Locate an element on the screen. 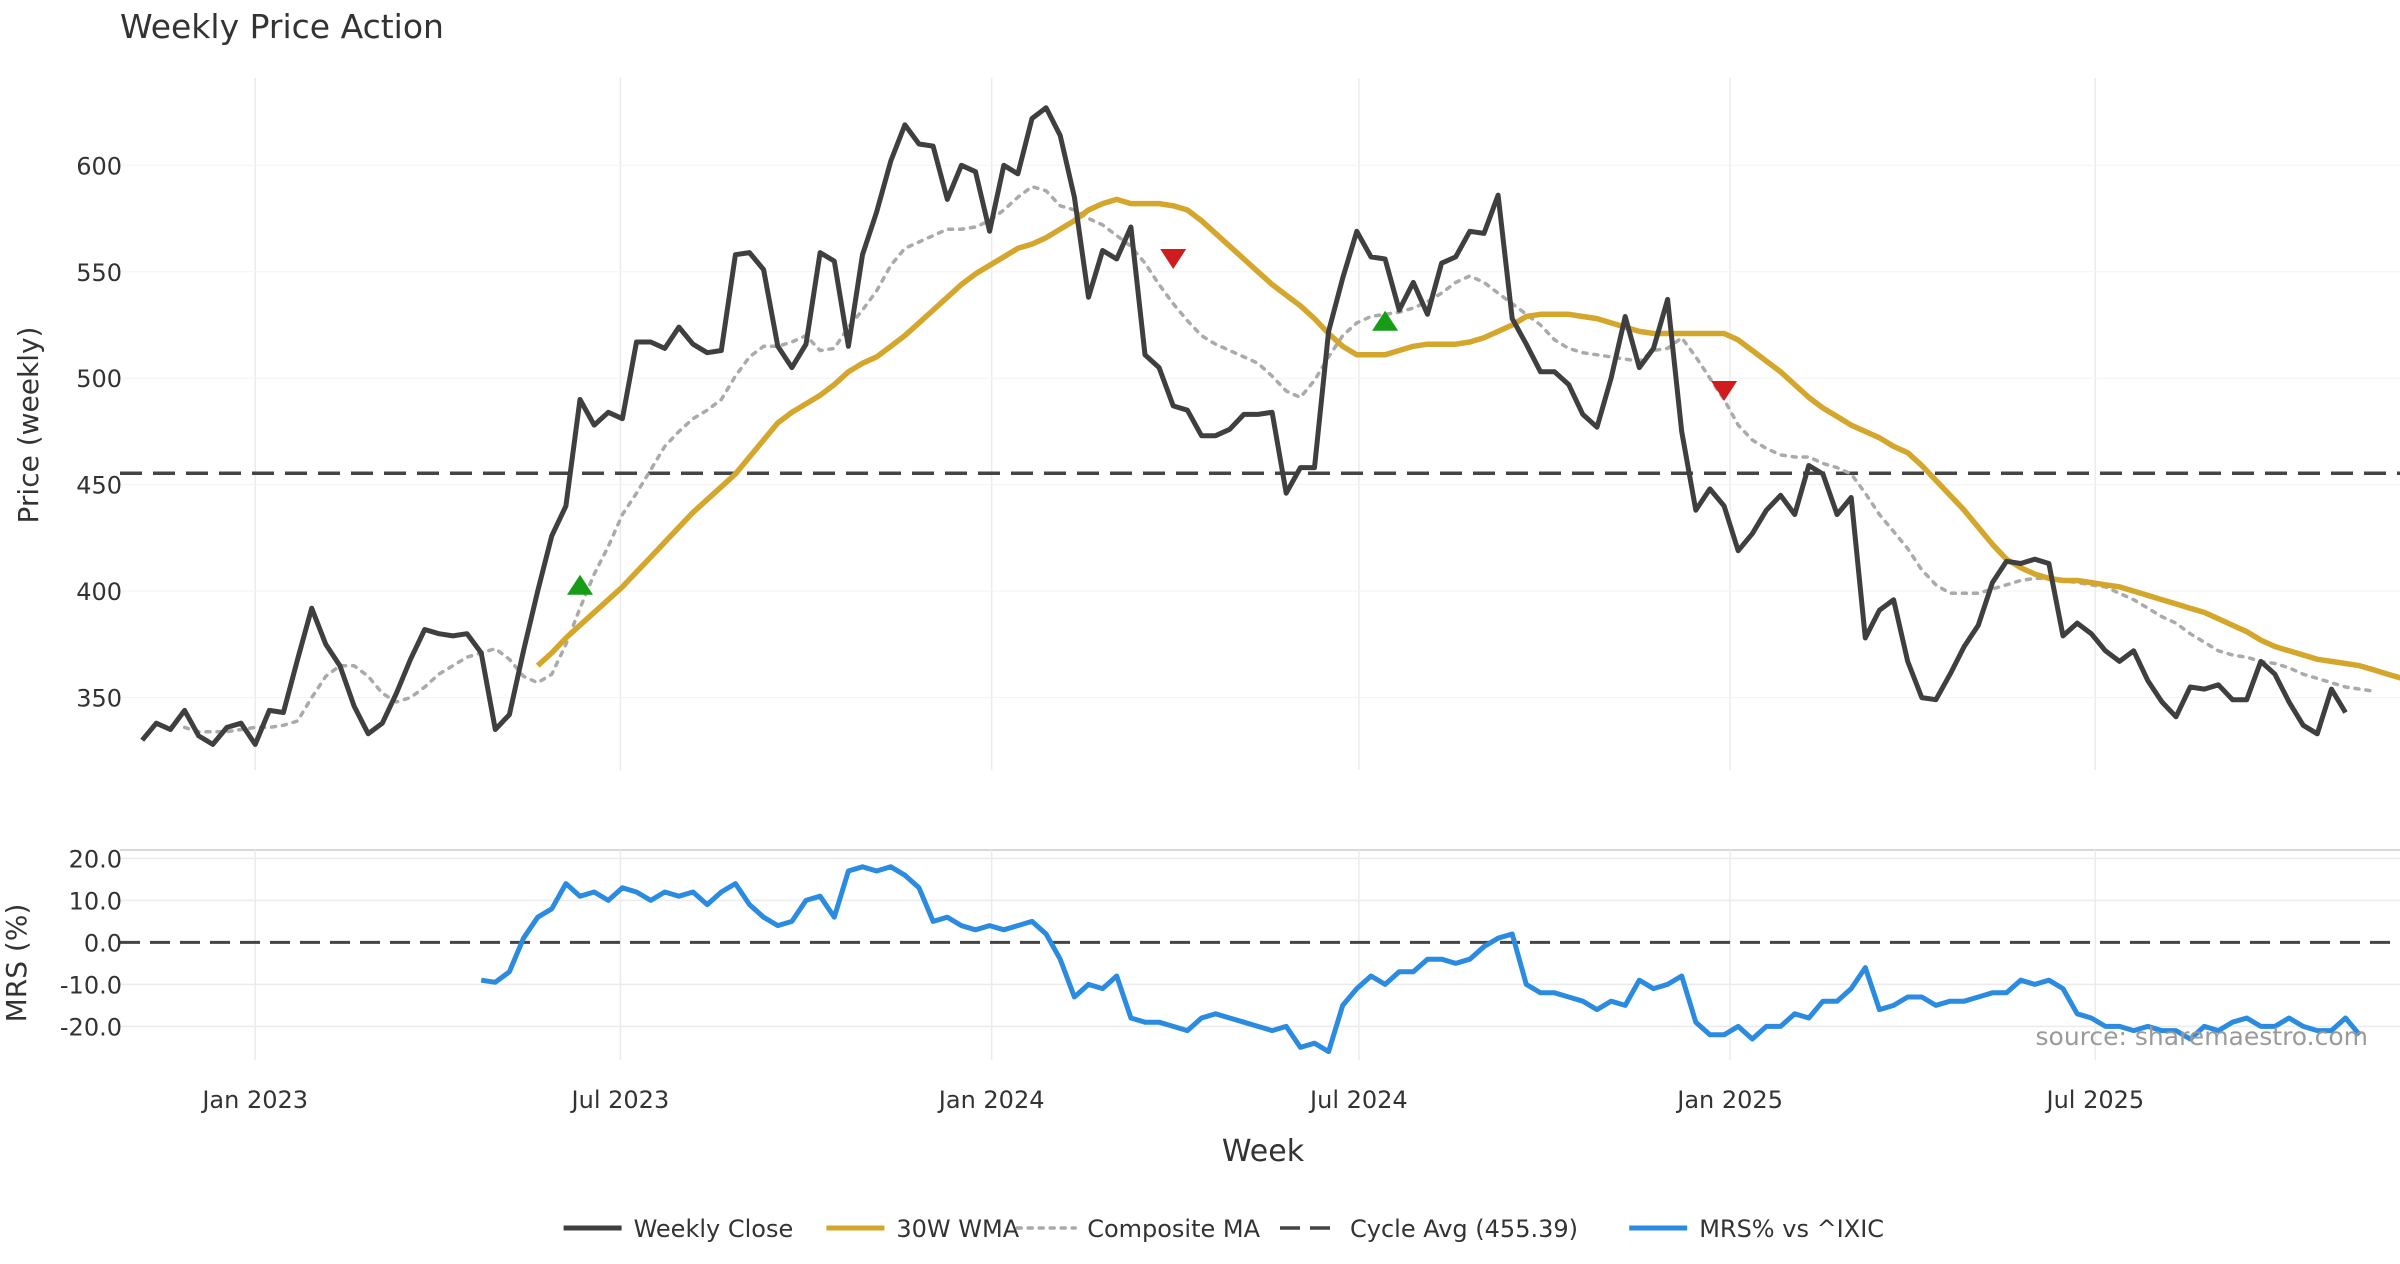  x-tick-label: Jul 2024 is located at coordinates (1358, 1100).